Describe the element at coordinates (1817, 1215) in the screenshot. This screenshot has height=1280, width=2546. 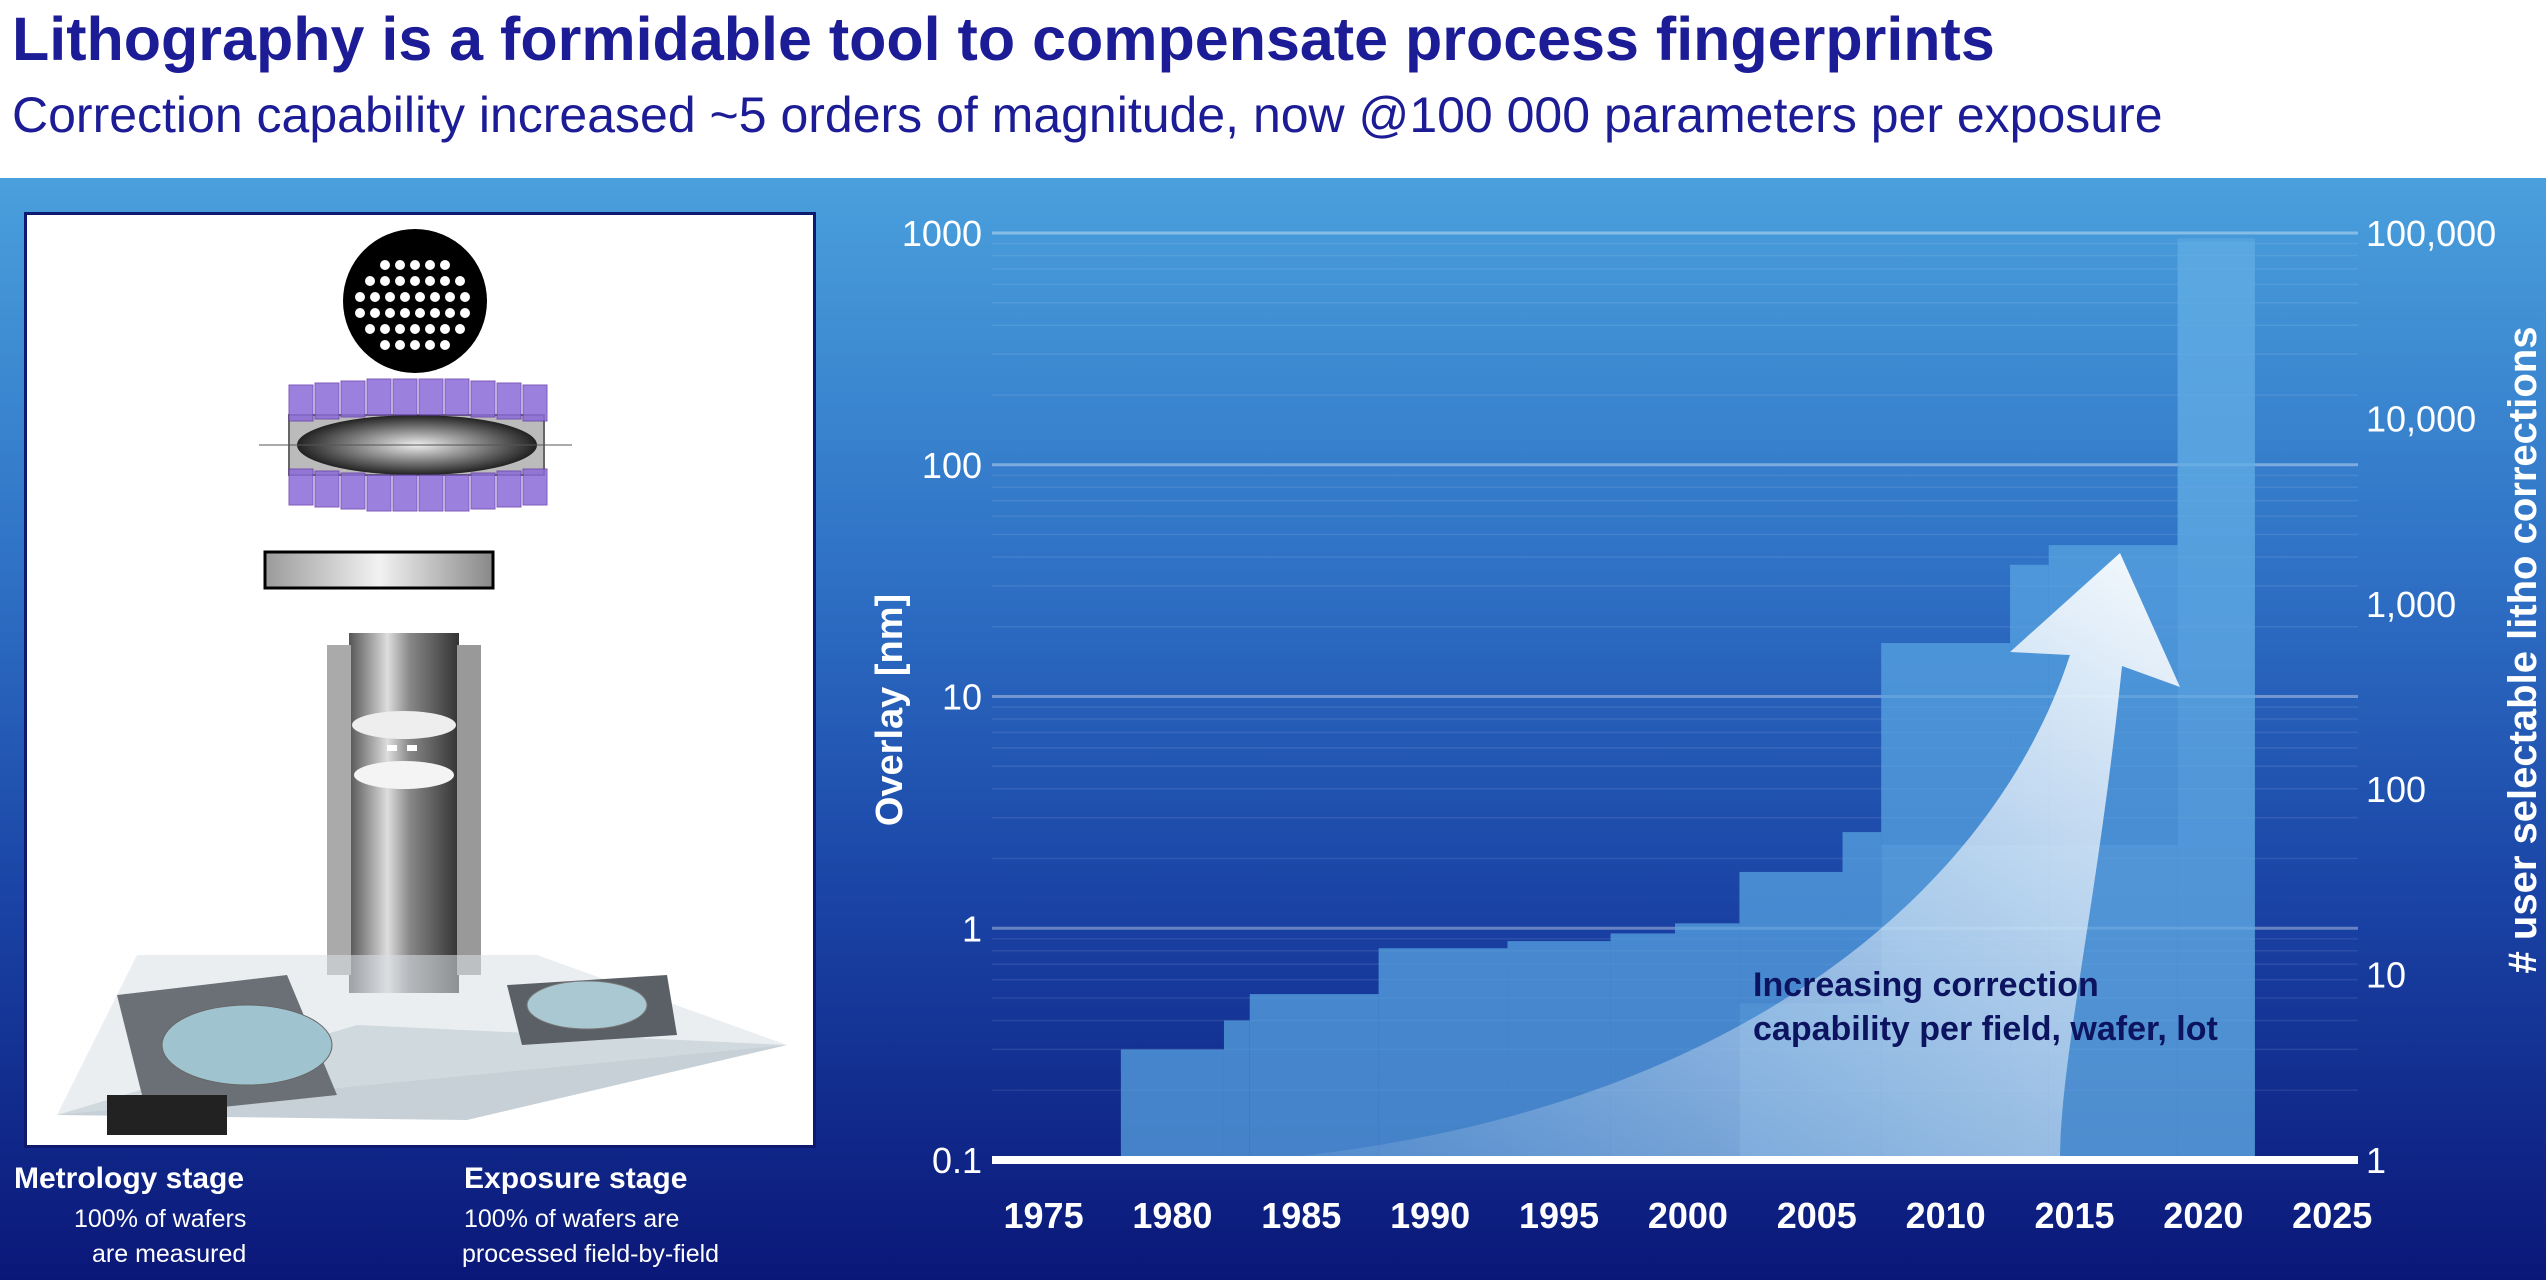
I see `x-tick-2005: 2005` at that location.